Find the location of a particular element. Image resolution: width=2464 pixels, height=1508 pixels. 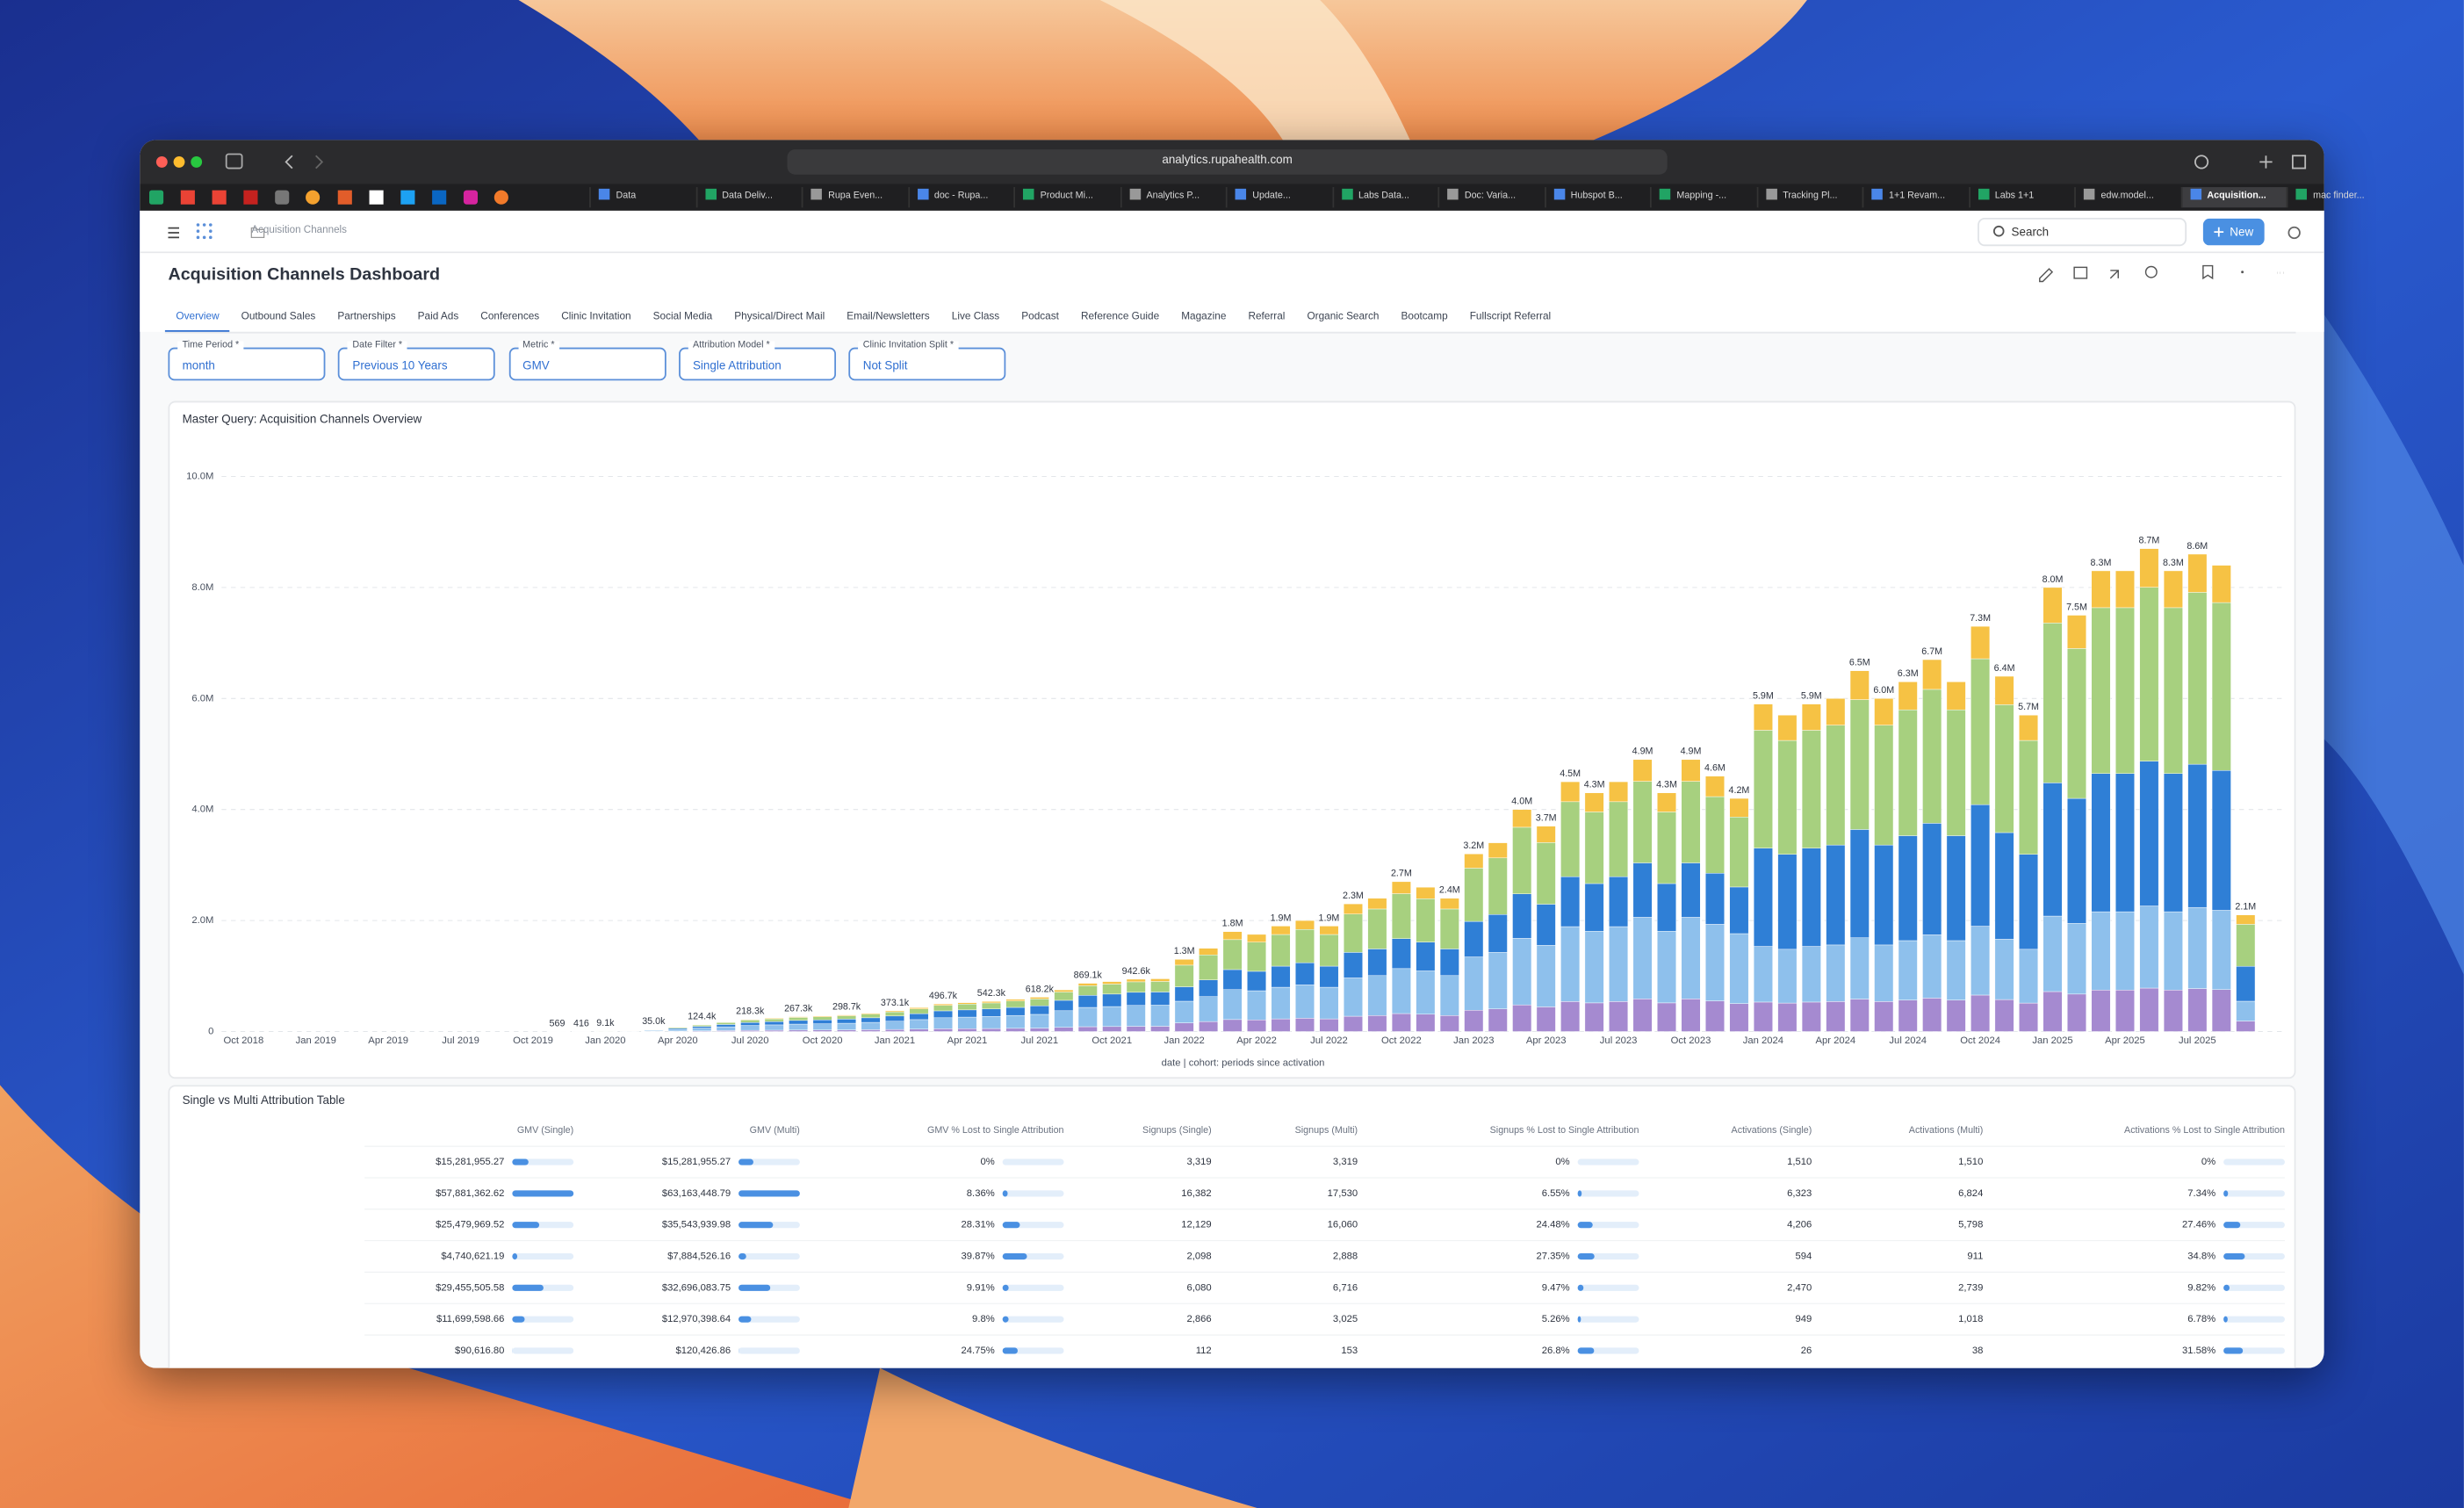

filter-label: Time Period * is located at coordinates (210, 346).